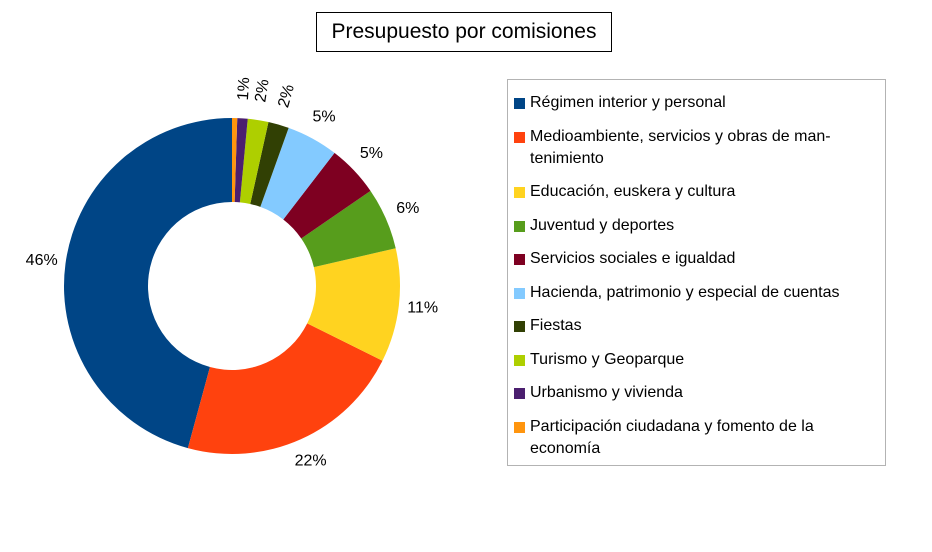 This screenshot has height=552, width=932. I want to click on data-label: 46%, so click(42, 260).